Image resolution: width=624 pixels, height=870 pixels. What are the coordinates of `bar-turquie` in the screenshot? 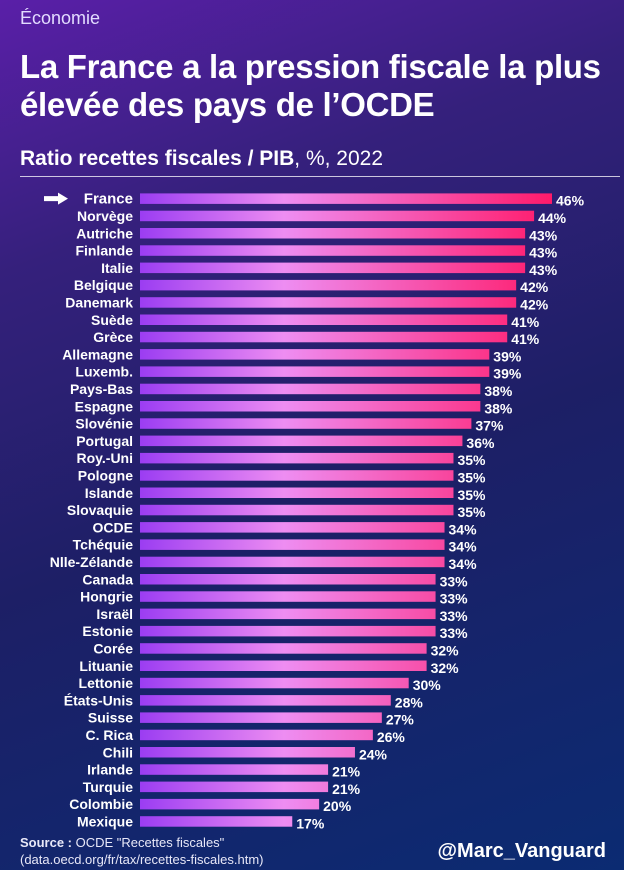 It's located at (234, 787).